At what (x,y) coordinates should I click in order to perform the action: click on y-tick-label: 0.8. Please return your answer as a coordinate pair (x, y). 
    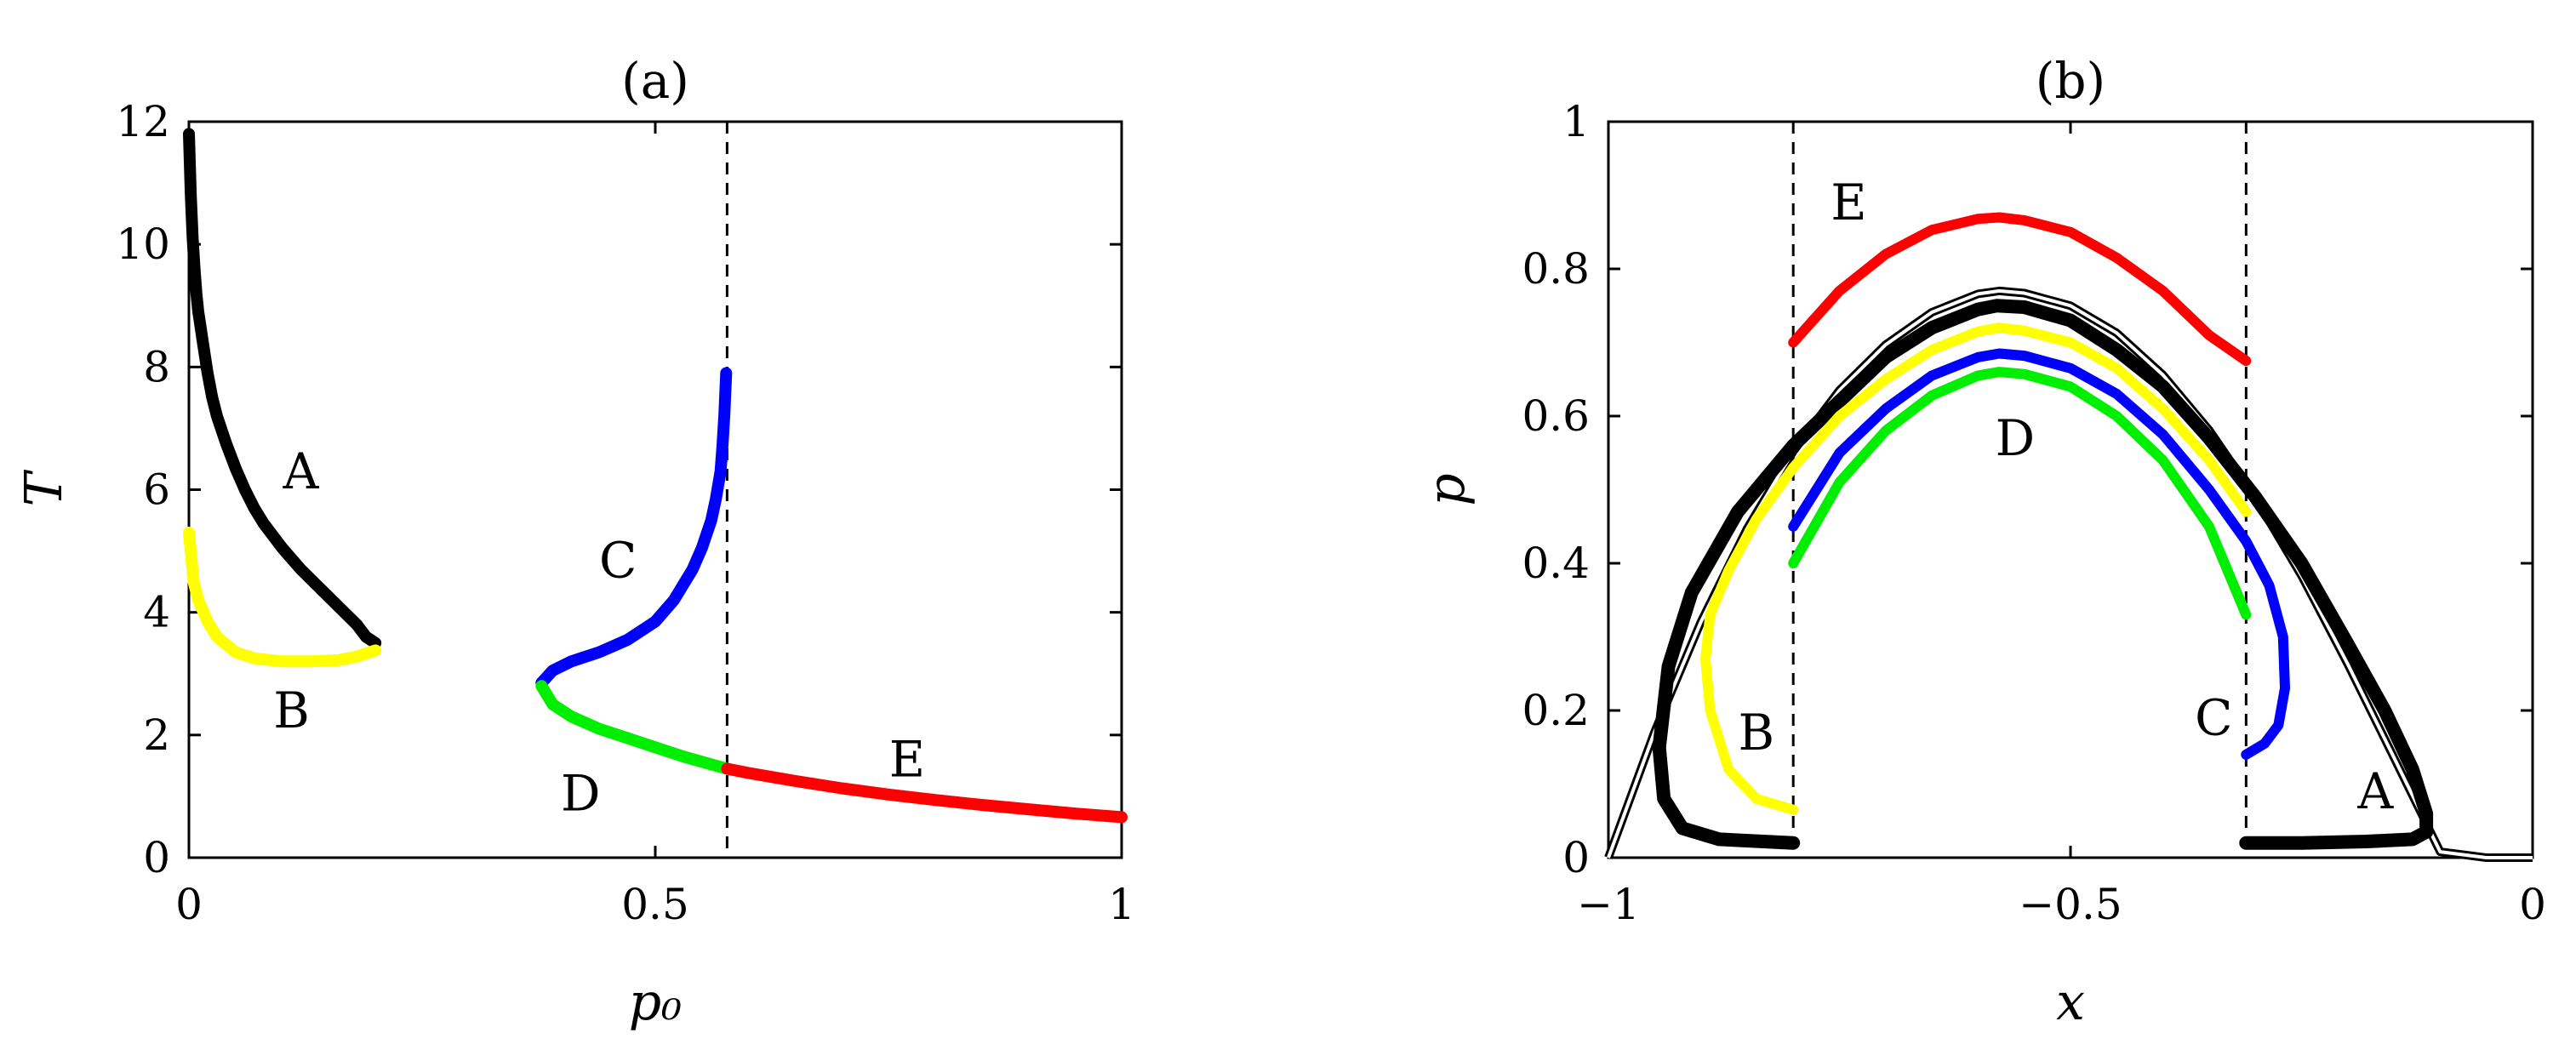
    Looking at the image, I should click on (1556, 269).